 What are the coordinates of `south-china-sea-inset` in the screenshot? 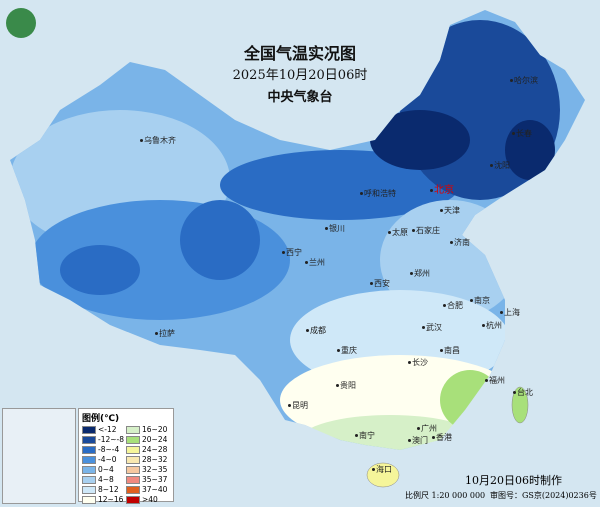 It's located at (39, 456).